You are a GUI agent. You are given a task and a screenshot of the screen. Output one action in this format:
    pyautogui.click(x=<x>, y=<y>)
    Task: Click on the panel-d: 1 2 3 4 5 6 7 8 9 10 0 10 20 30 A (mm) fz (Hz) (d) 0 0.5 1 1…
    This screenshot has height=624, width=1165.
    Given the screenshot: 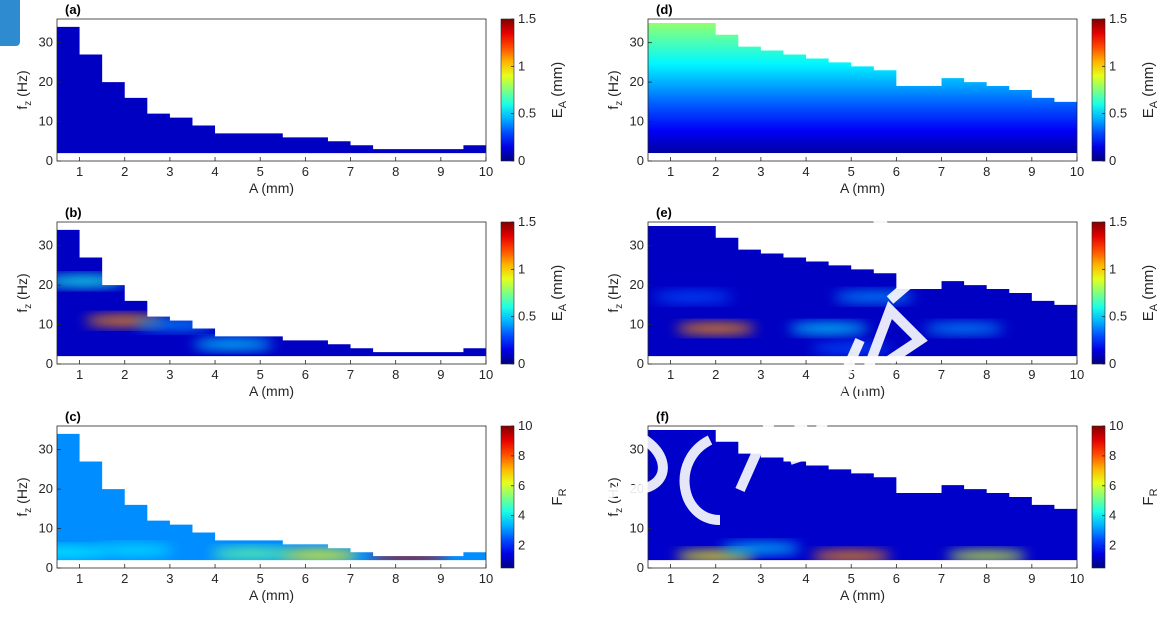 What is the action you would take?
    pyautogui.click(x=882, y=99)
    